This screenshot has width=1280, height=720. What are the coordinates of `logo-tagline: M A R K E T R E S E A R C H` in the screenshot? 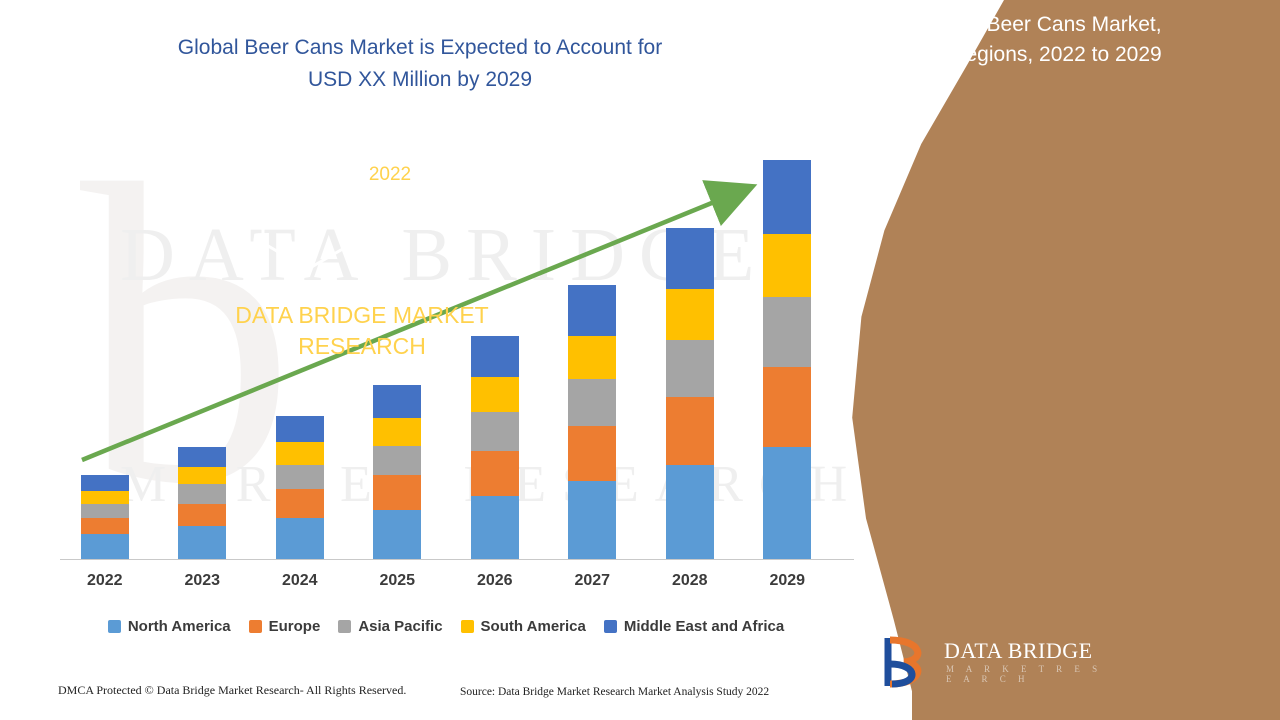 It's located at (1024, 674).